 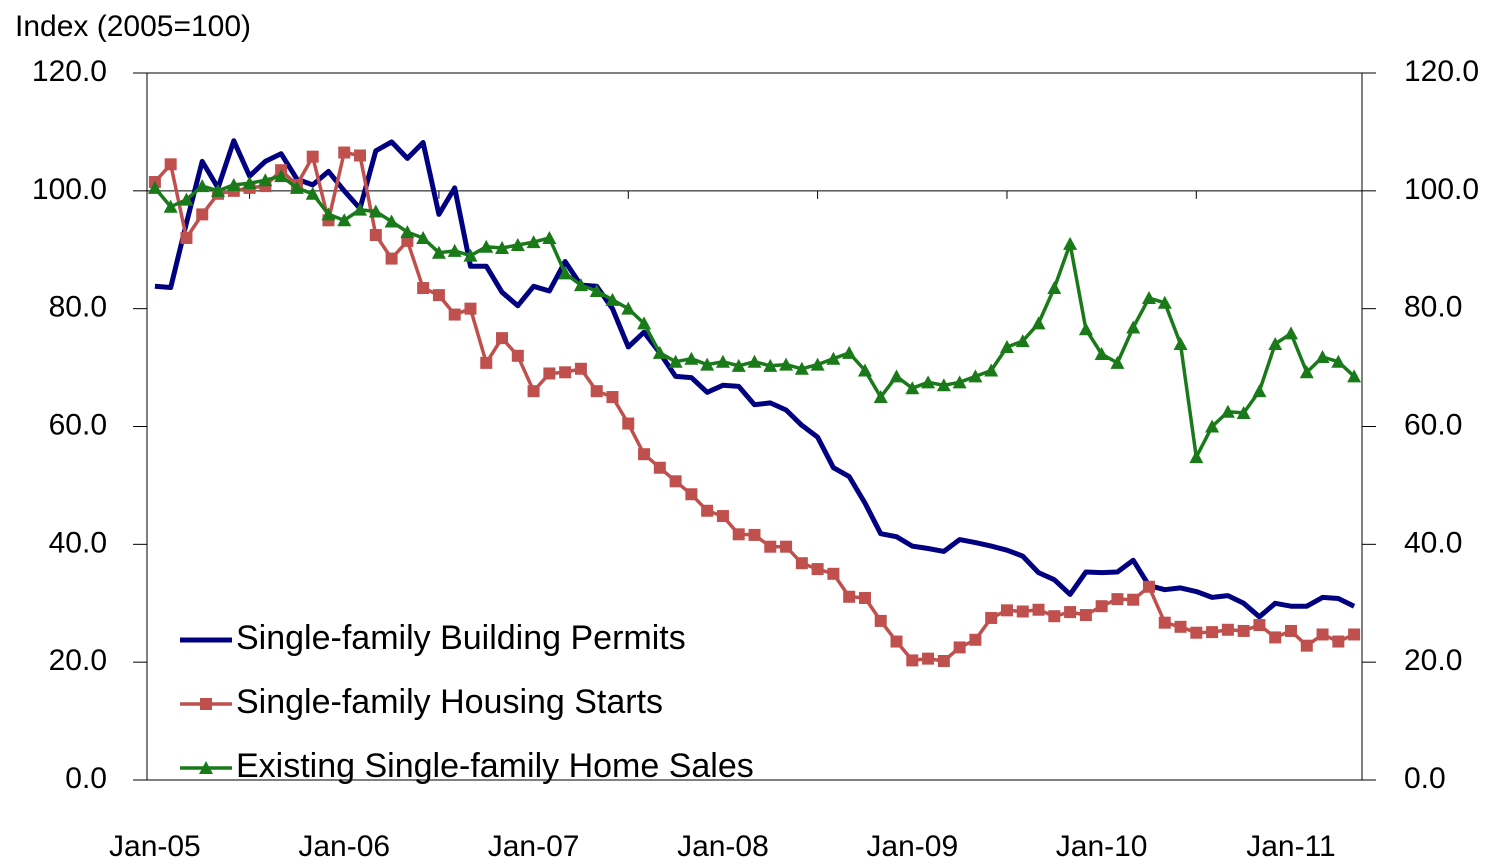 What do you see at coordinates (78, 424) in the screenshot?
I see `y-tick-label: 60.0` at bounding box center [78, 424].